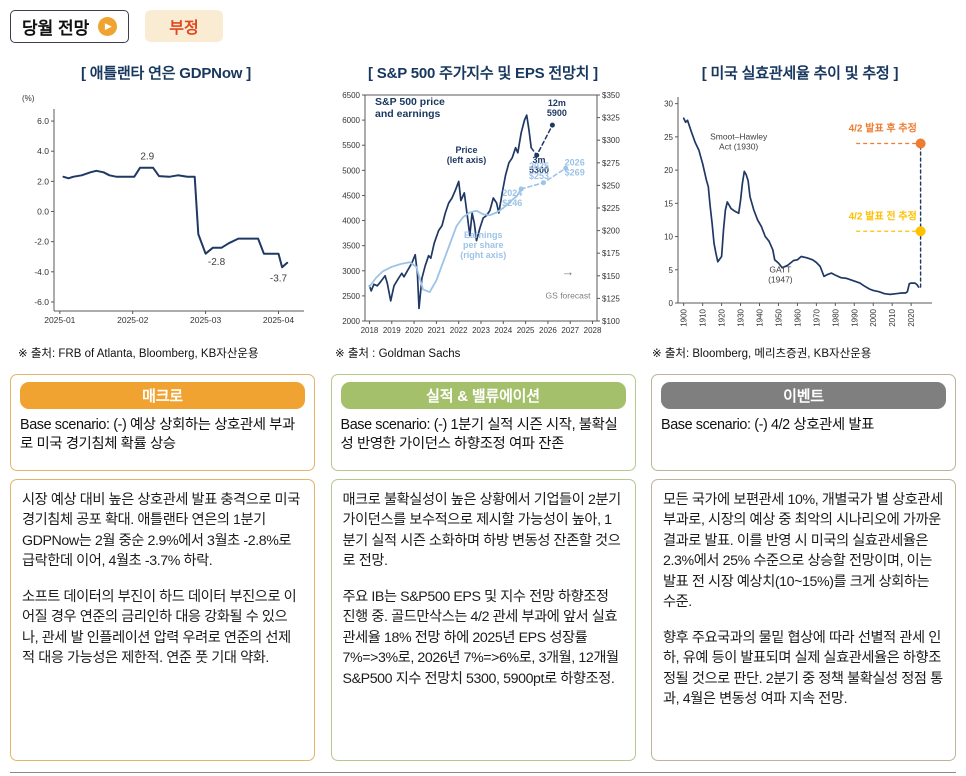 The width and height of the screenshot is (966, 776). I want to click on svg-text: 1930, so click(741, 317).